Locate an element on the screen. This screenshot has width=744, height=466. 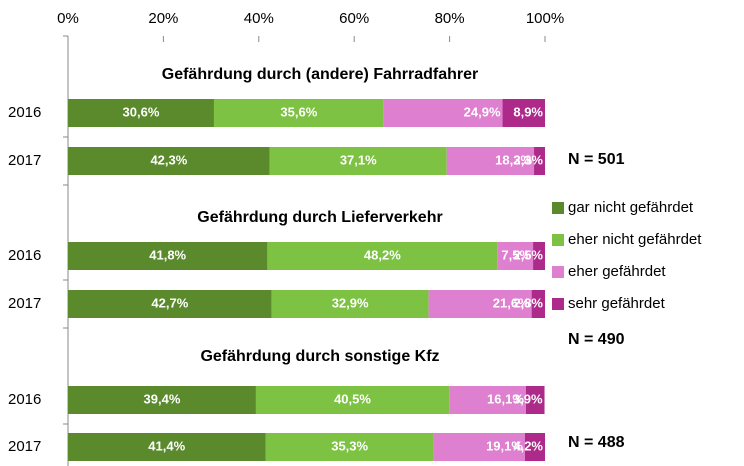
n-label: N = 490 is located at coordinates (596, 339).